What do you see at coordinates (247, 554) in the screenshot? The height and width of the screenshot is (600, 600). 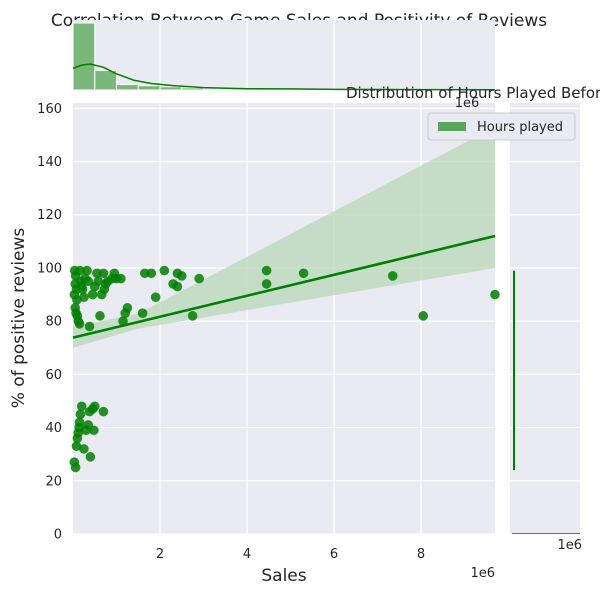 I see `x-tick-label: 4` at bounding box center [247, 554].